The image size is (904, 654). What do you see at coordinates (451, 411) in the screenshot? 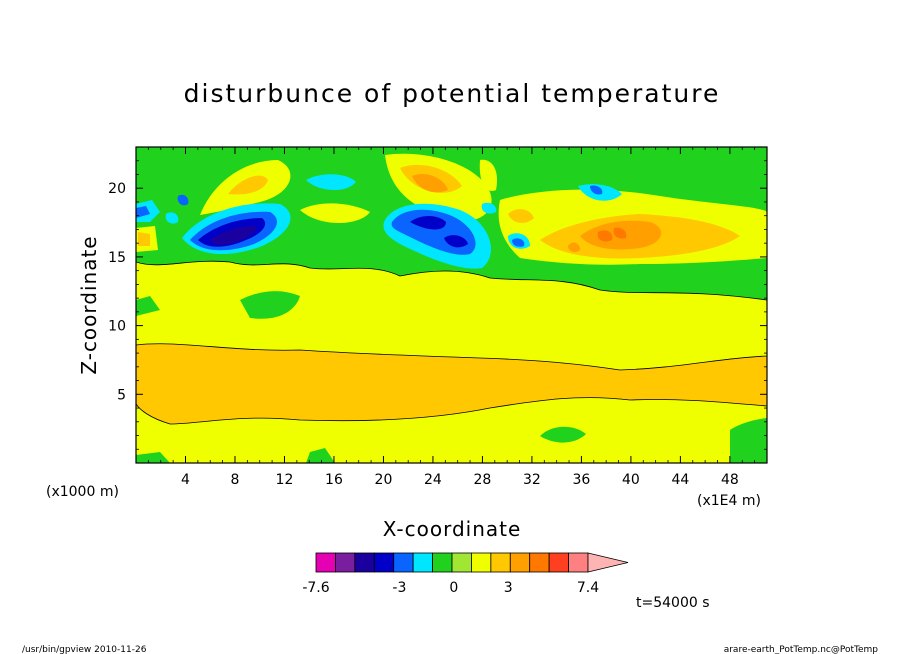
I see `contour-line-orange-bottom` at bounding box center [451, 411].